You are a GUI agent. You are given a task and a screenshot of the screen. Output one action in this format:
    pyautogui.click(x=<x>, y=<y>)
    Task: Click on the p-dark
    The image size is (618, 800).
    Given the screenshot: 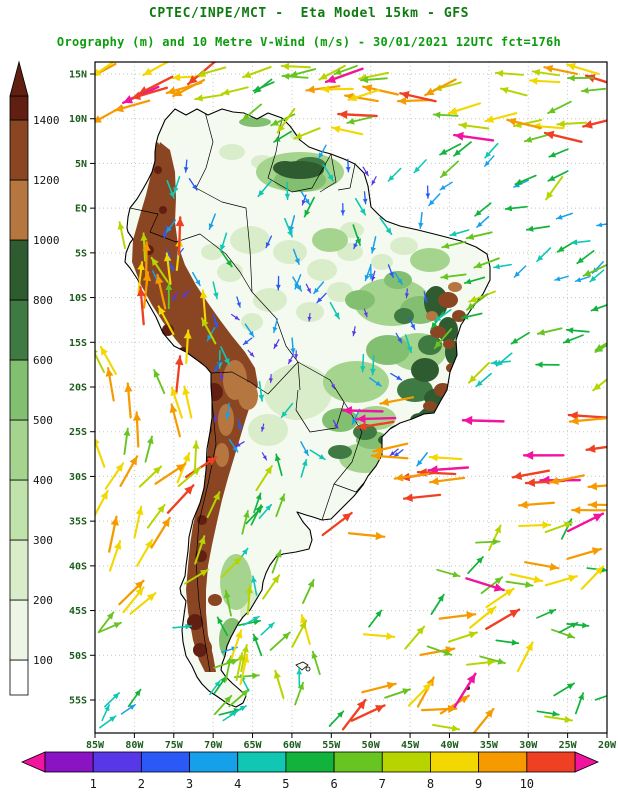 What is the action you would take?
    pyautogui.click(x=285, y=168)
    